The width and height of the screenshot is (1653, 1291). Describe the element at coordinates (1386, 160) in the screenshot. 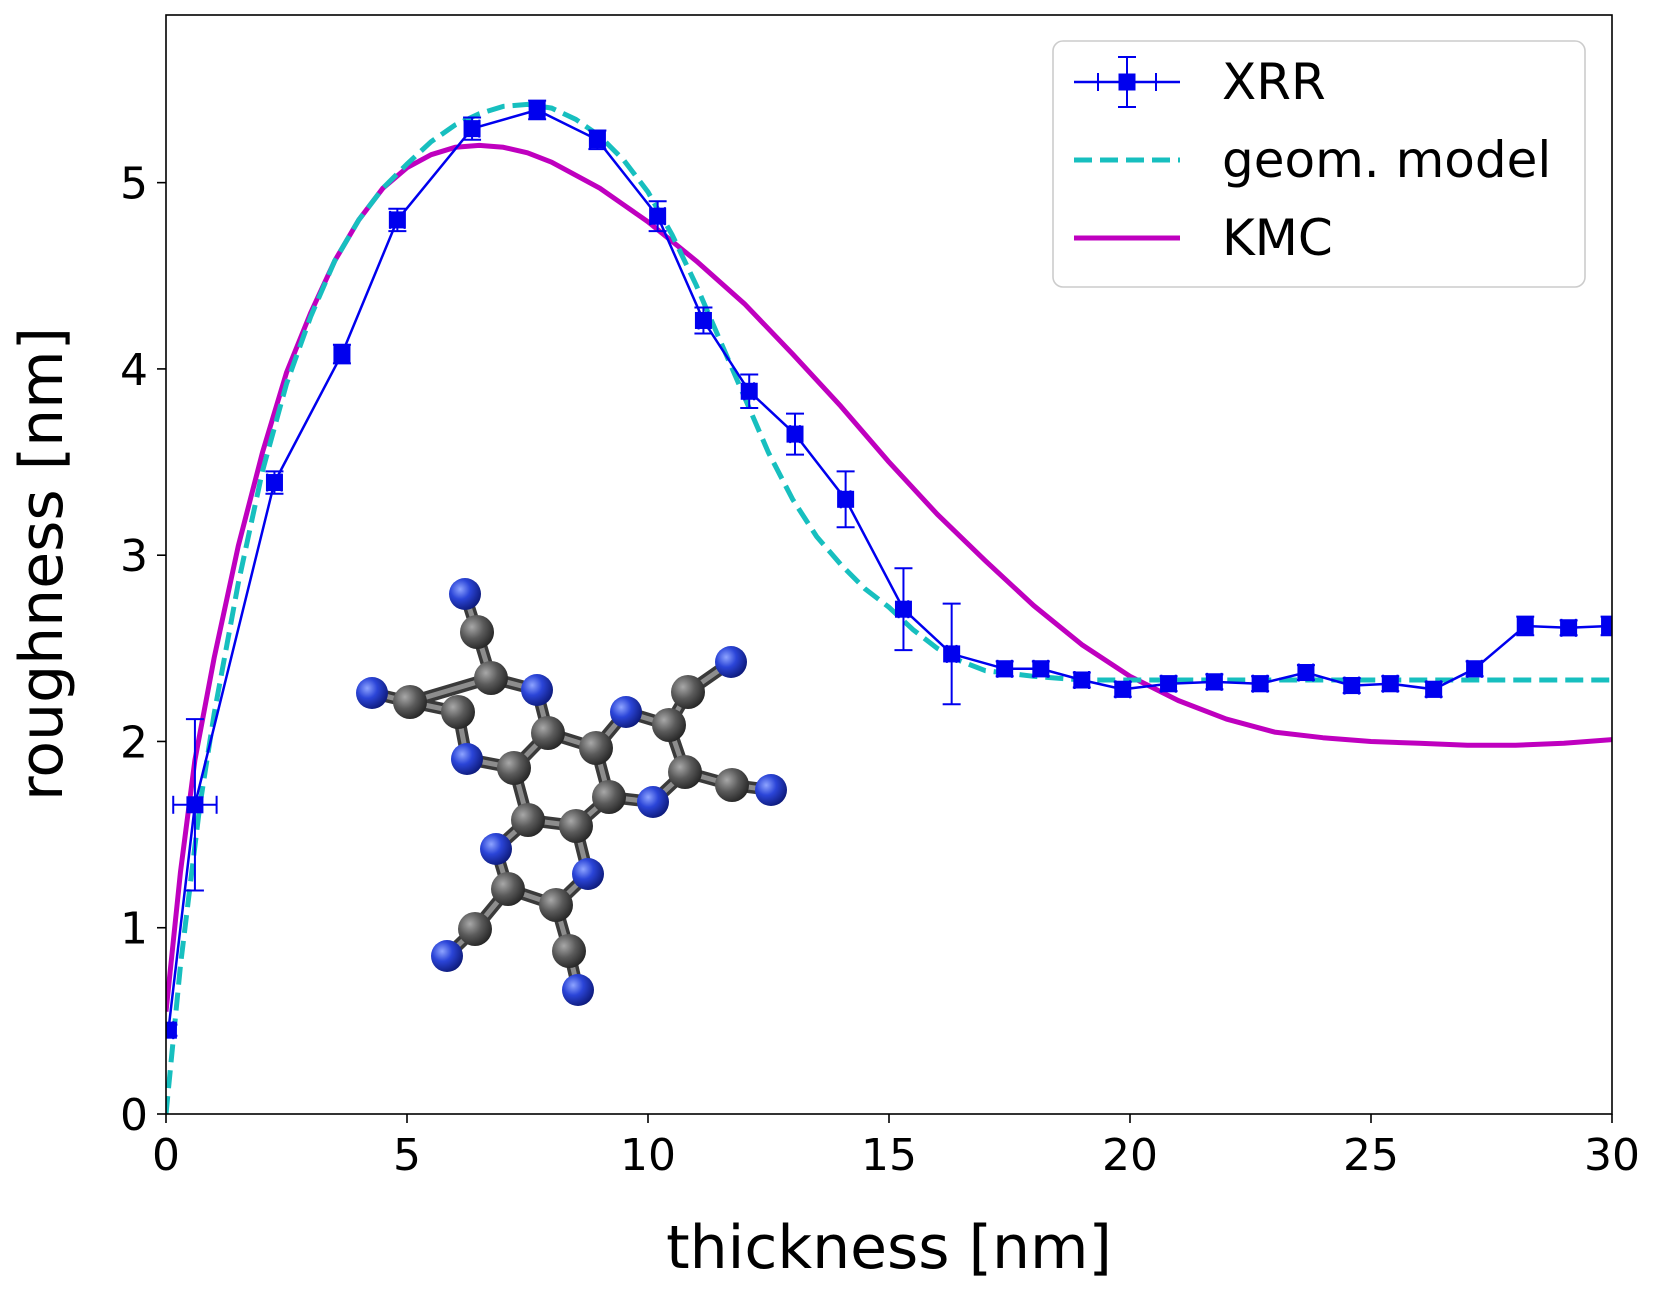

I see `legend-label-geom-model: geom. model` at that location.